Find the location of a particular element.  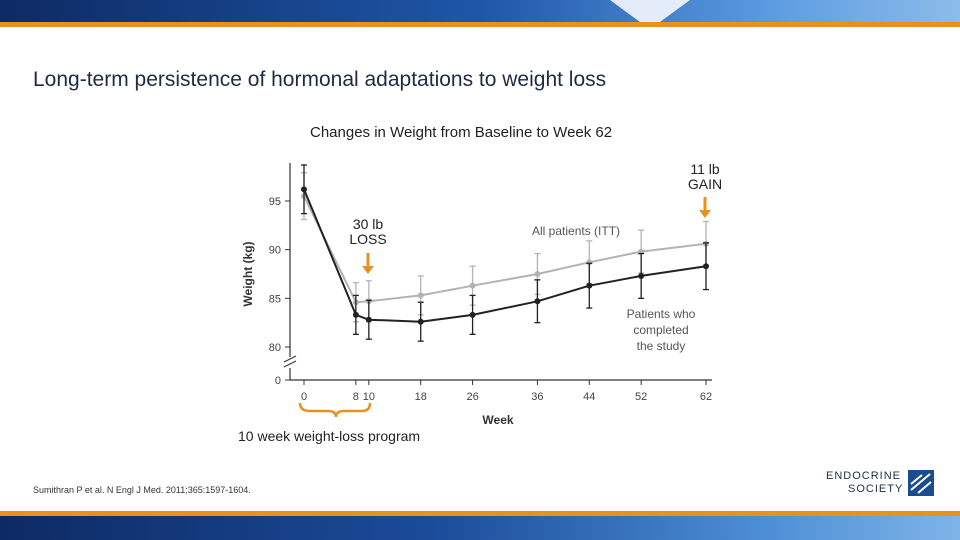

loss-callout: 30 lb LOSS is located at coordinates (368, 232).